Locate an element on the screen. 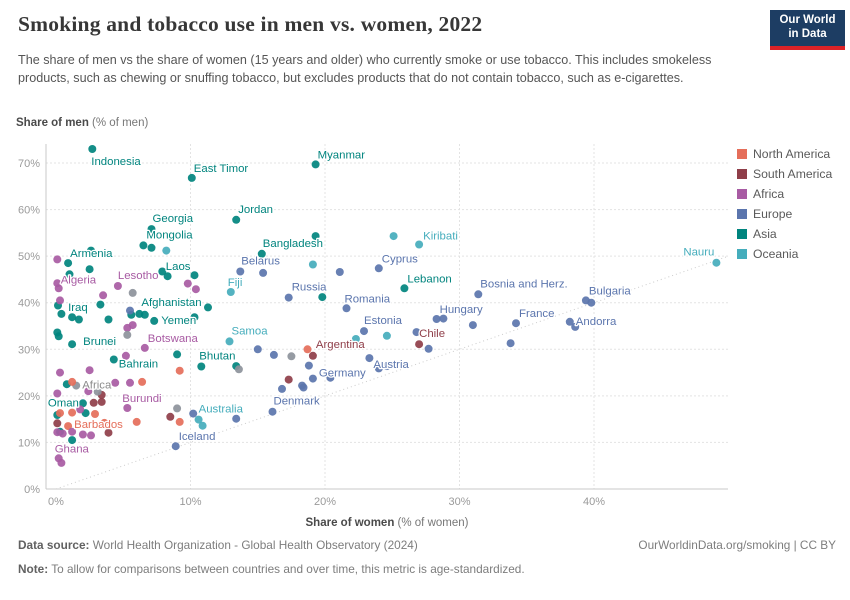 The image size is (850, 600). point-kiribati is located at coordinates (419, 244).